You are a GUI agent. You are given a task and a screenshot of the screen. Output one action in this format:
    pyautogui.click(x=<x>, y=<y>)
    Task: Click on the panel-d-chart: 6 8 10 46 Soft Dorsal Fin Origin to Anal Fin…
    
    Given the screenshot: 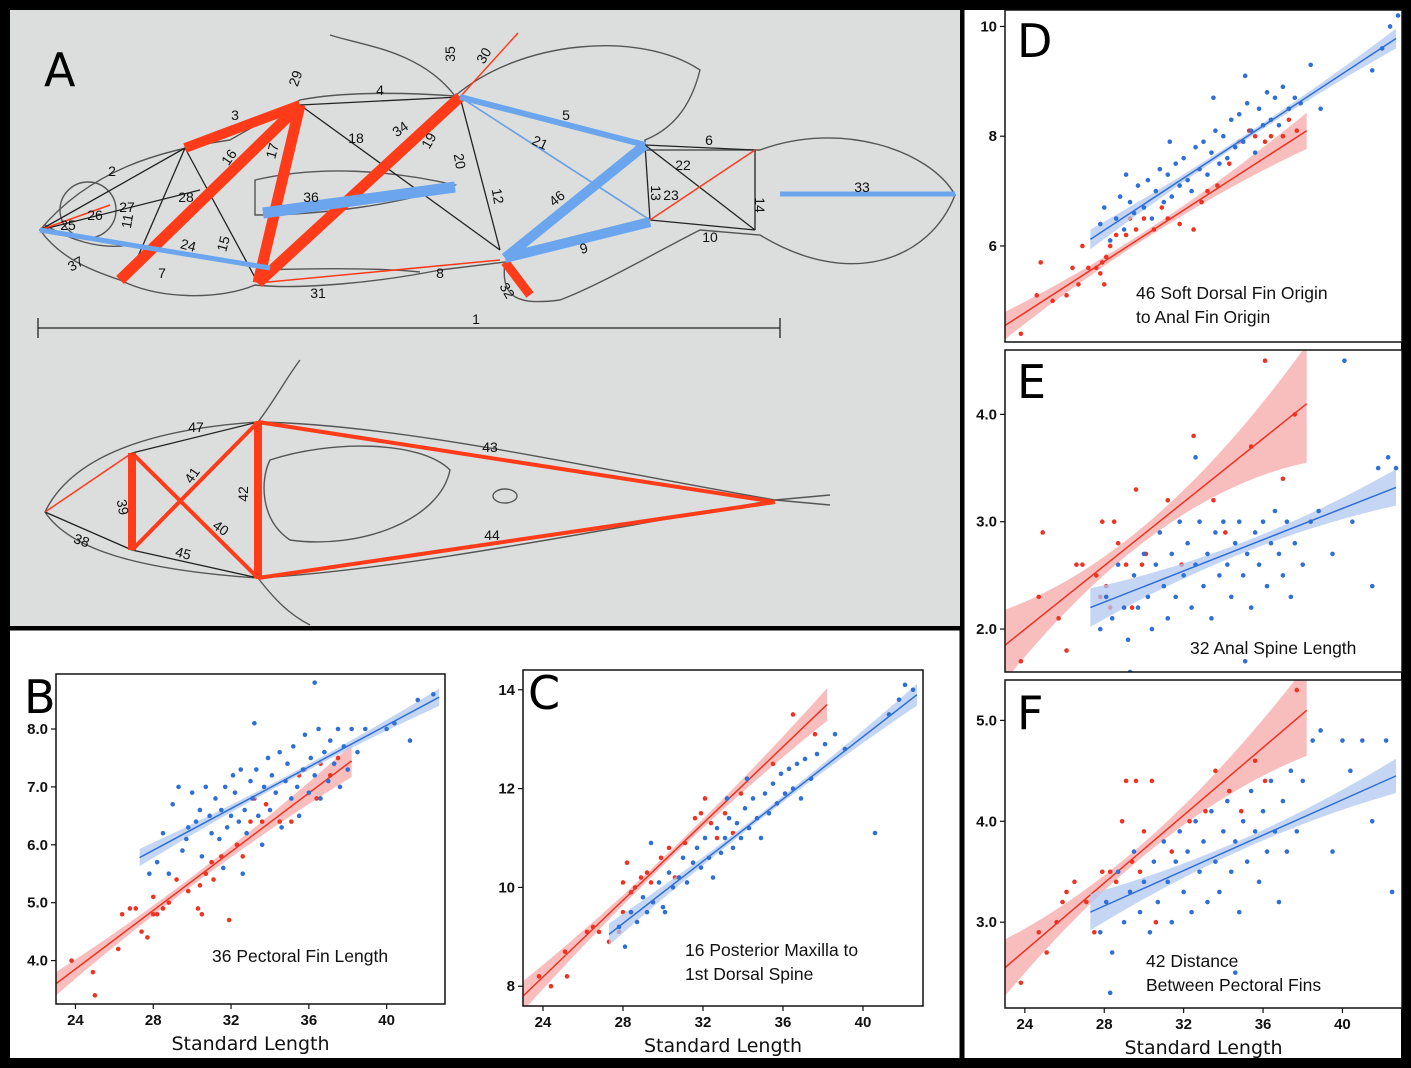 What is the action you would take?
    pyautogui.click(x=1191, y=176)
    